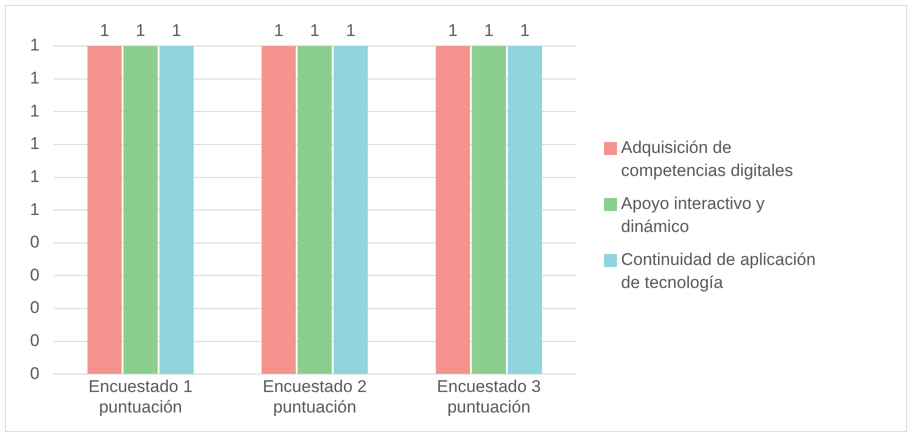 This screenshot has height=437, width=912. Describe the element at coordinates (140, 396) in the screenshot. I see `x-tick-label: Encuestado 1 puntuación` at that location.